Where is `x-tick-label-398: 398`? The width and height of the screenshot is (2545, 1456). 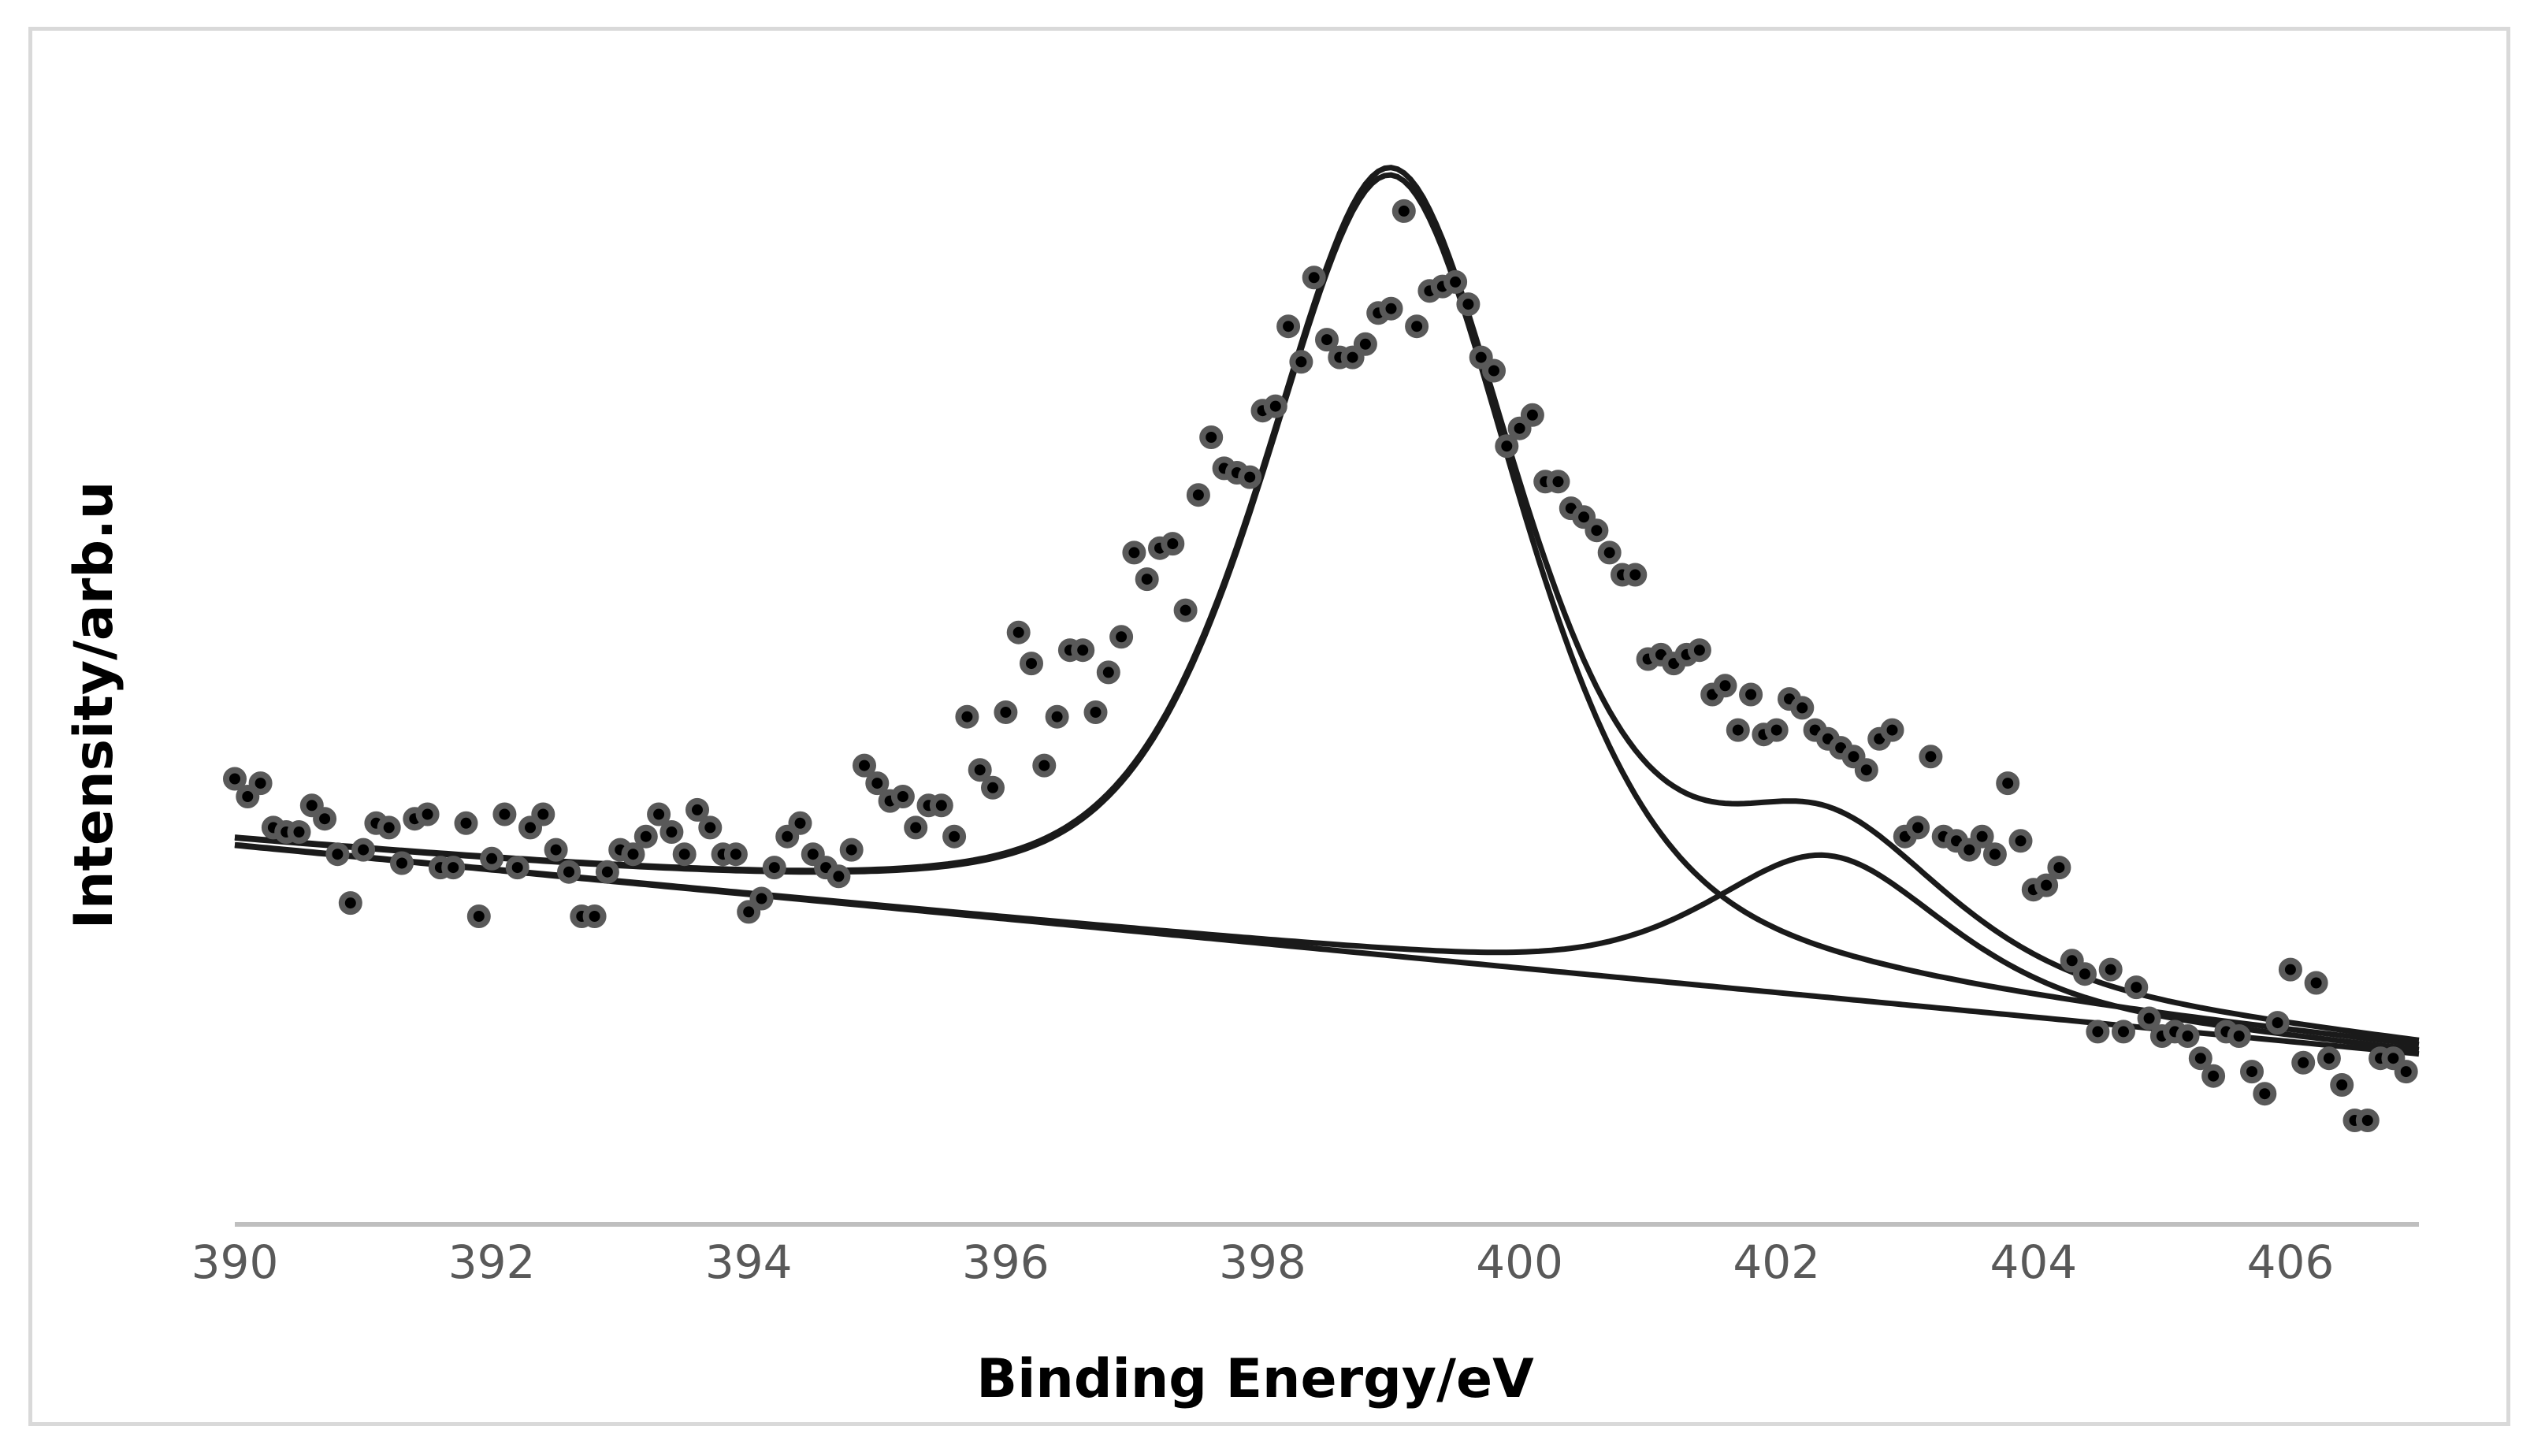 x-tick-label-398: 398 is located at coordinates (1262, 1262).